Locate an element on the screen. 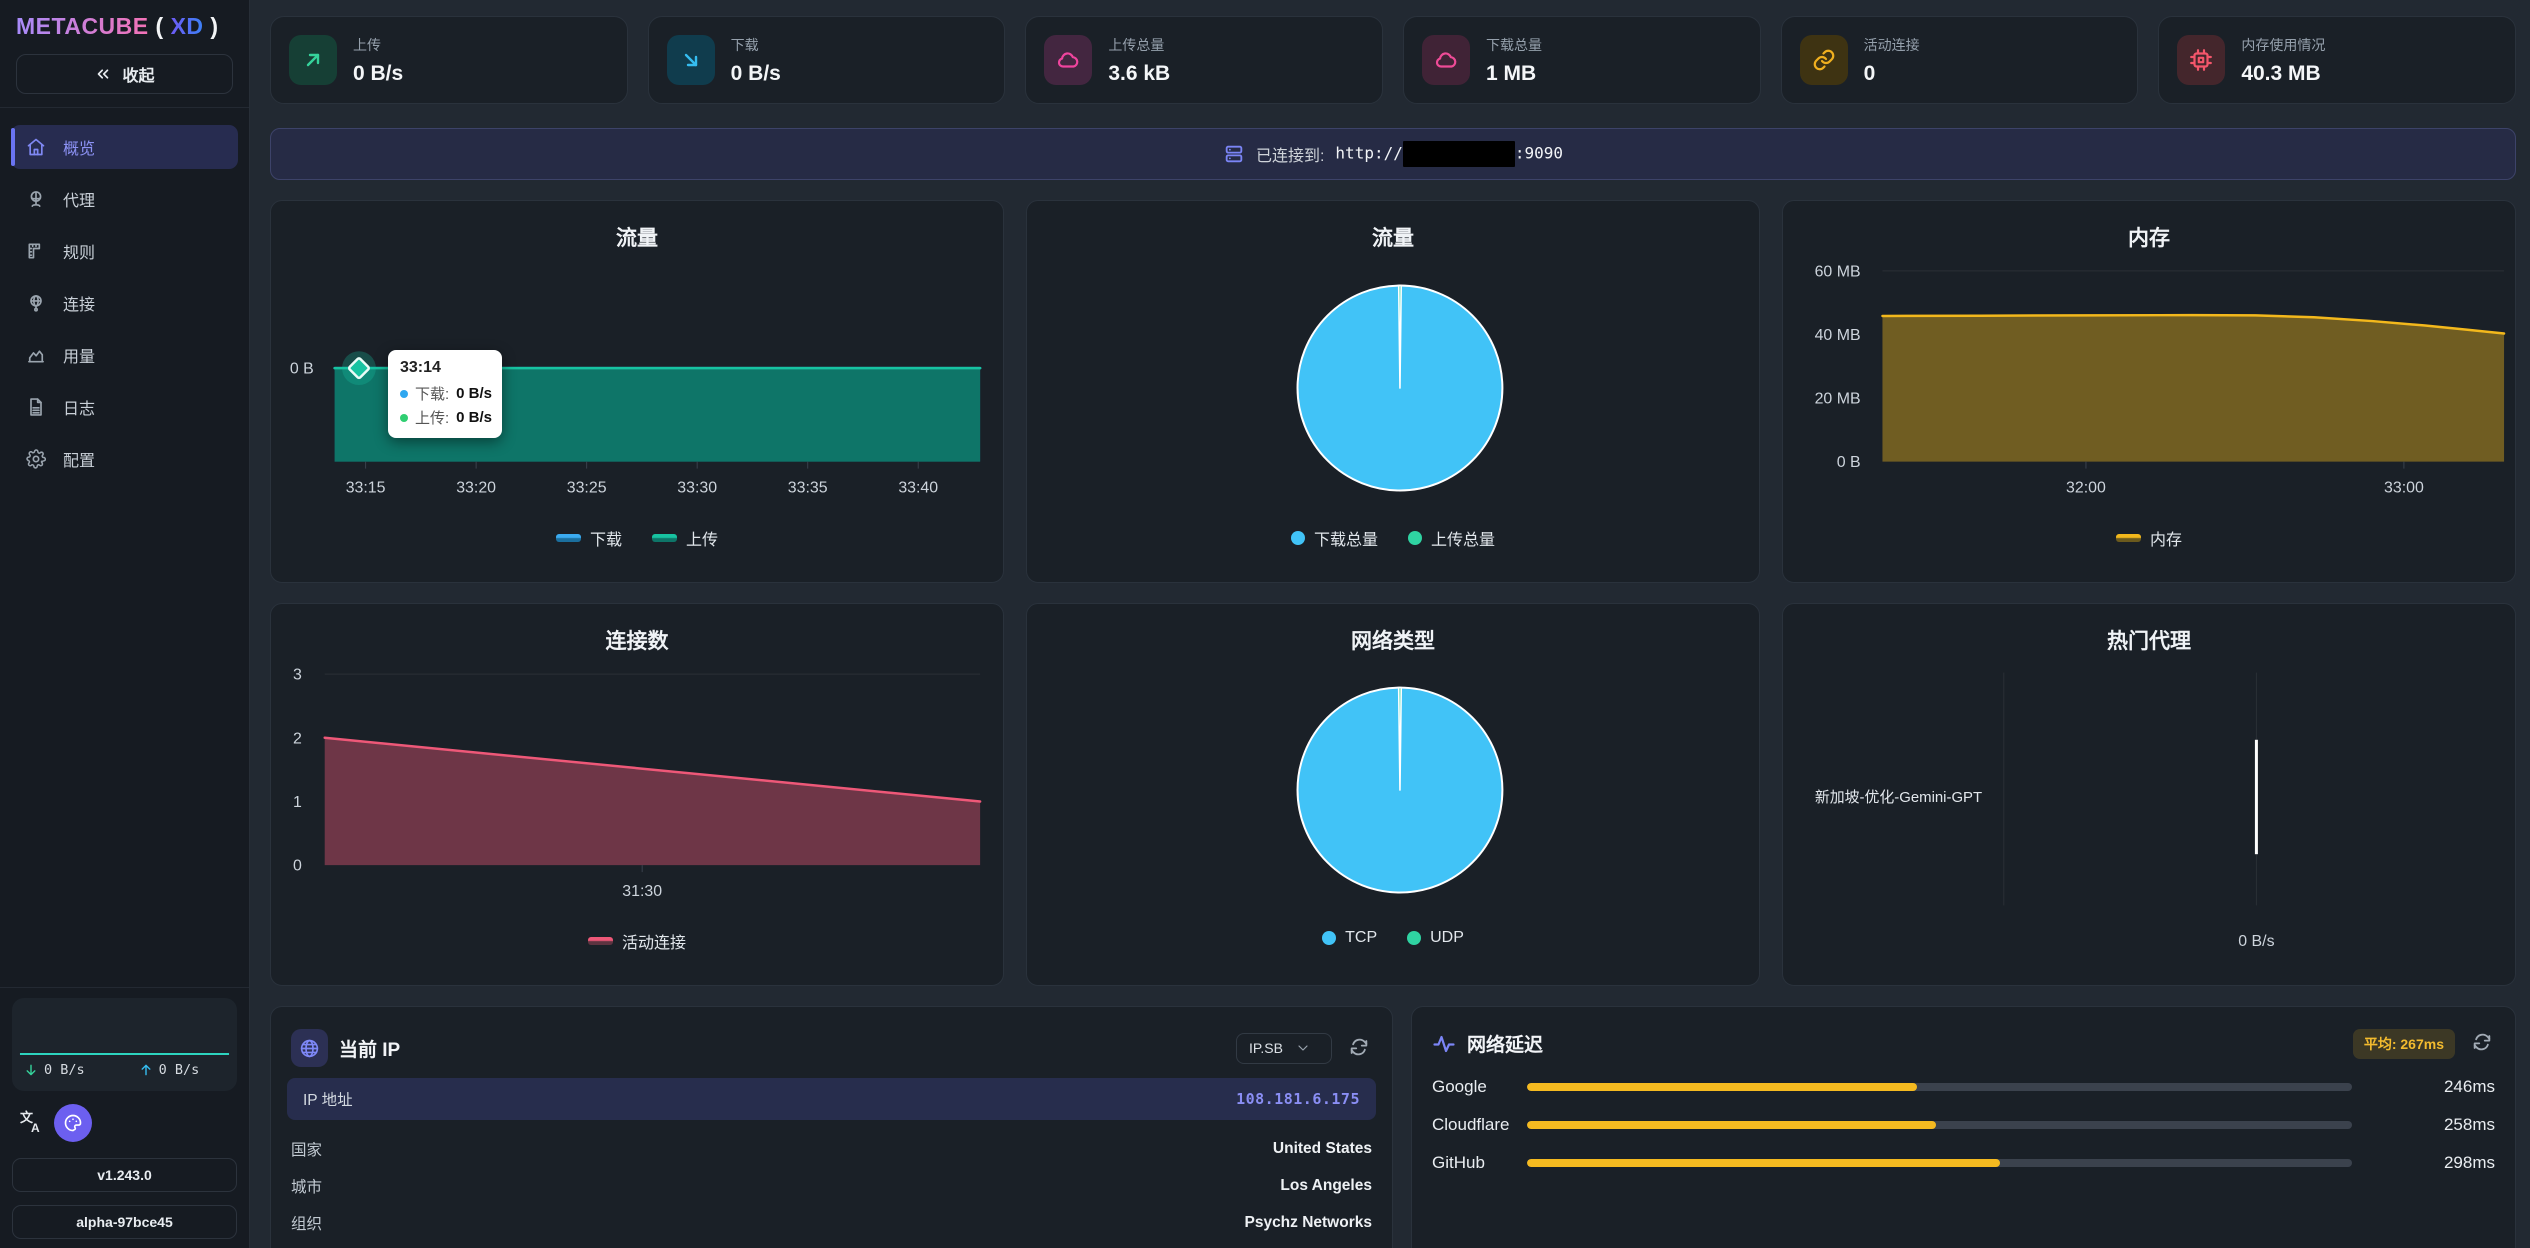 The width and height of the screenshot is (2530, 1248). app-logo: METACUBE ( XD ) is located at coordinates (124, 26).